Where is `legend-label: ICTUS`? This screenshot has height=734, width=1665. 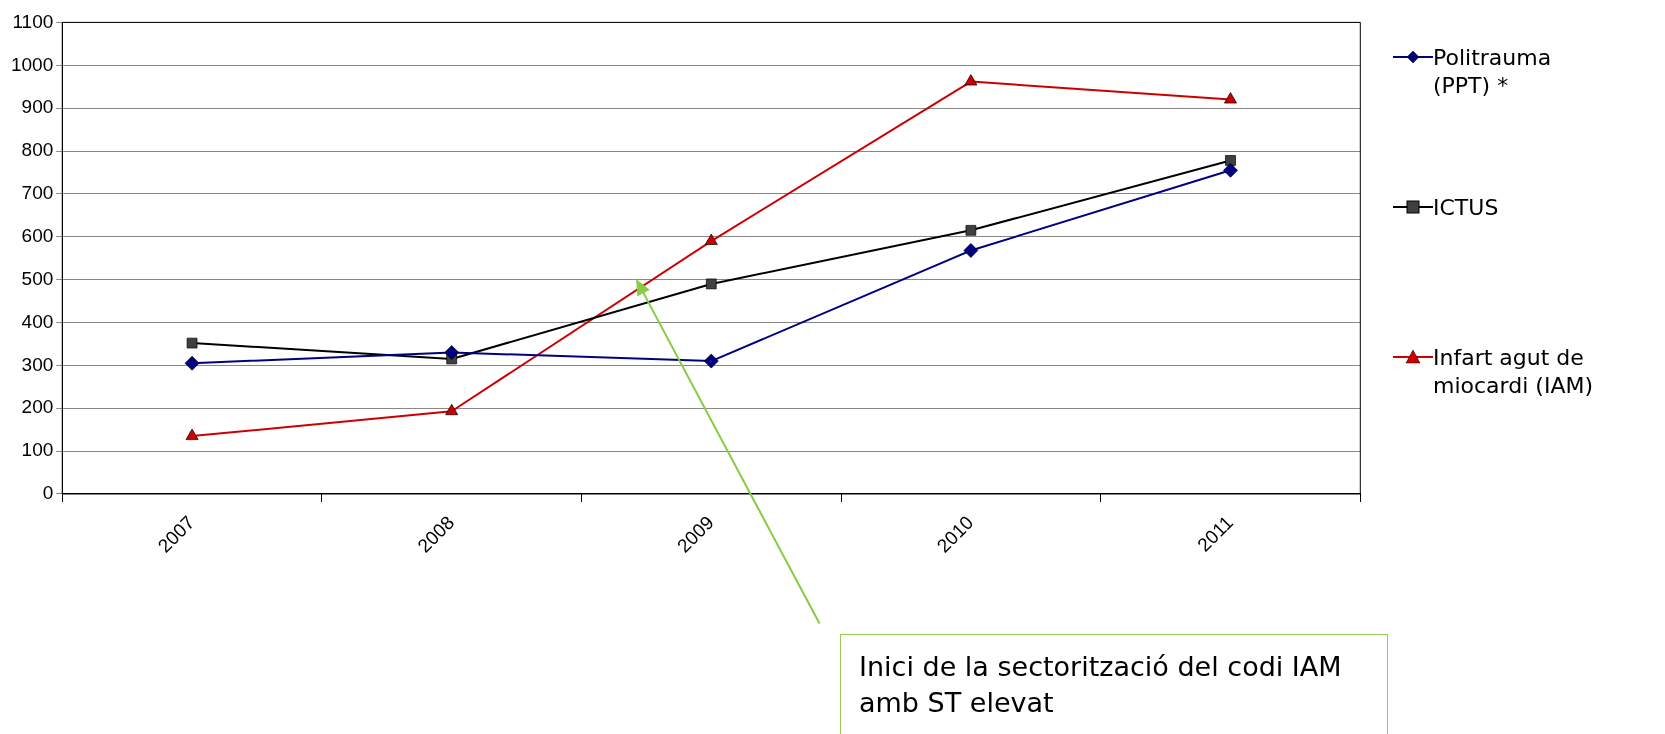 legend-label: ICTUS is located at coordinates (1466, 208).